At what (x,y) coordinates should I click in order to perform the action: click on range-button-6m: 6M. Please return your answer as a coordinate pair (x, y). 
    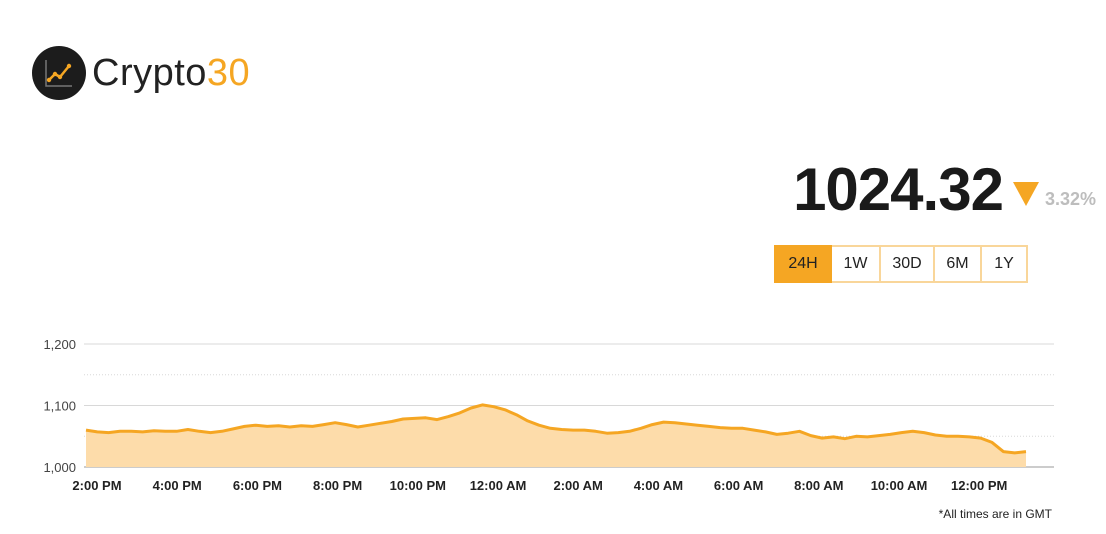
    Looking at the image, I should click on (958, 264).